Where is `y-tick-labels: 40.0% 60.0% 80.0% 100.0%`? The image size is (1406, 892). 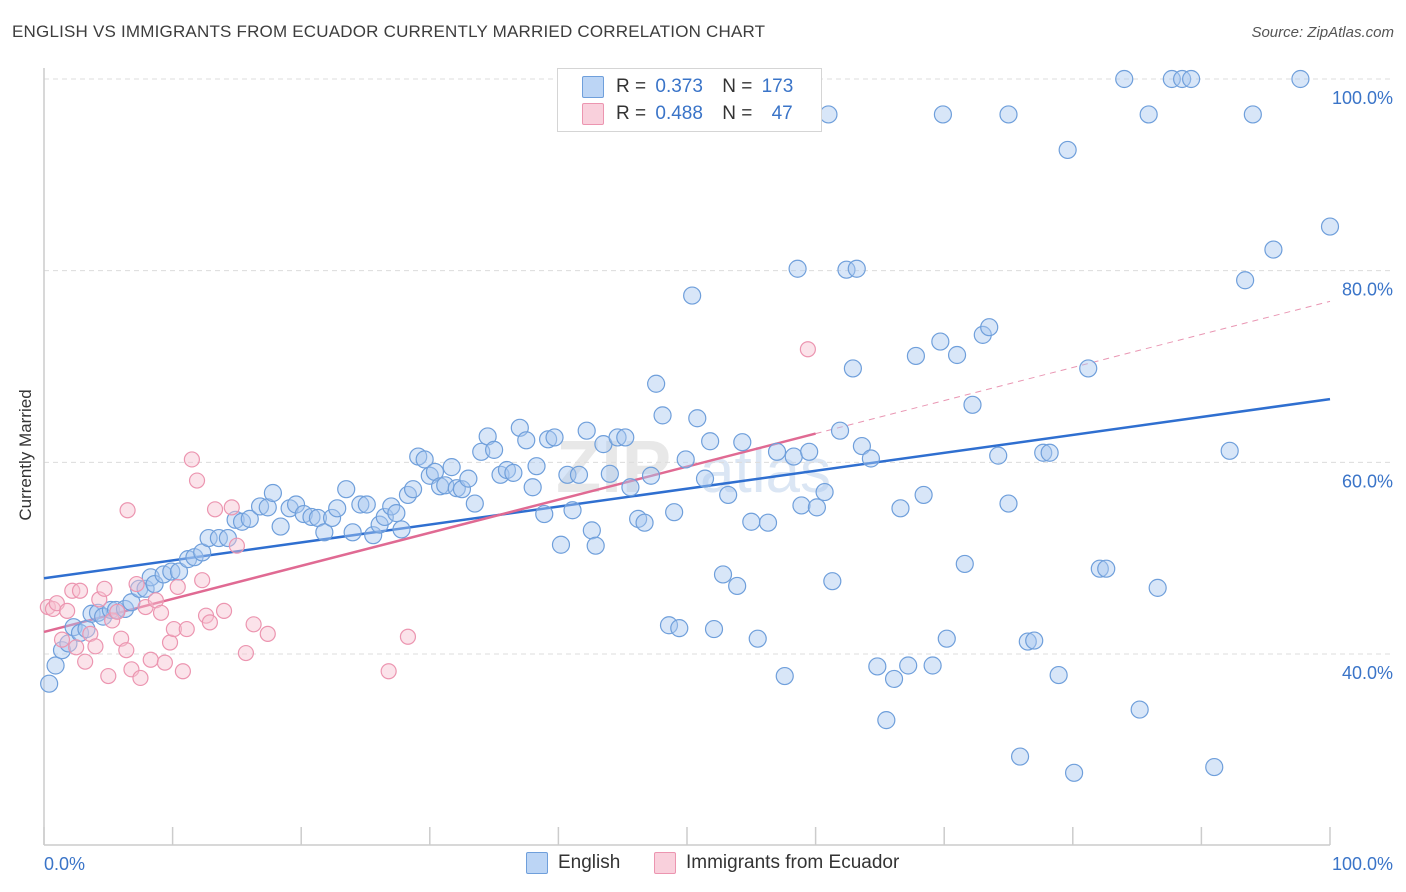
y-tick-labels: 40.0% 60.0% 80.0% 100.0% is located at coordinates (1362, 385).